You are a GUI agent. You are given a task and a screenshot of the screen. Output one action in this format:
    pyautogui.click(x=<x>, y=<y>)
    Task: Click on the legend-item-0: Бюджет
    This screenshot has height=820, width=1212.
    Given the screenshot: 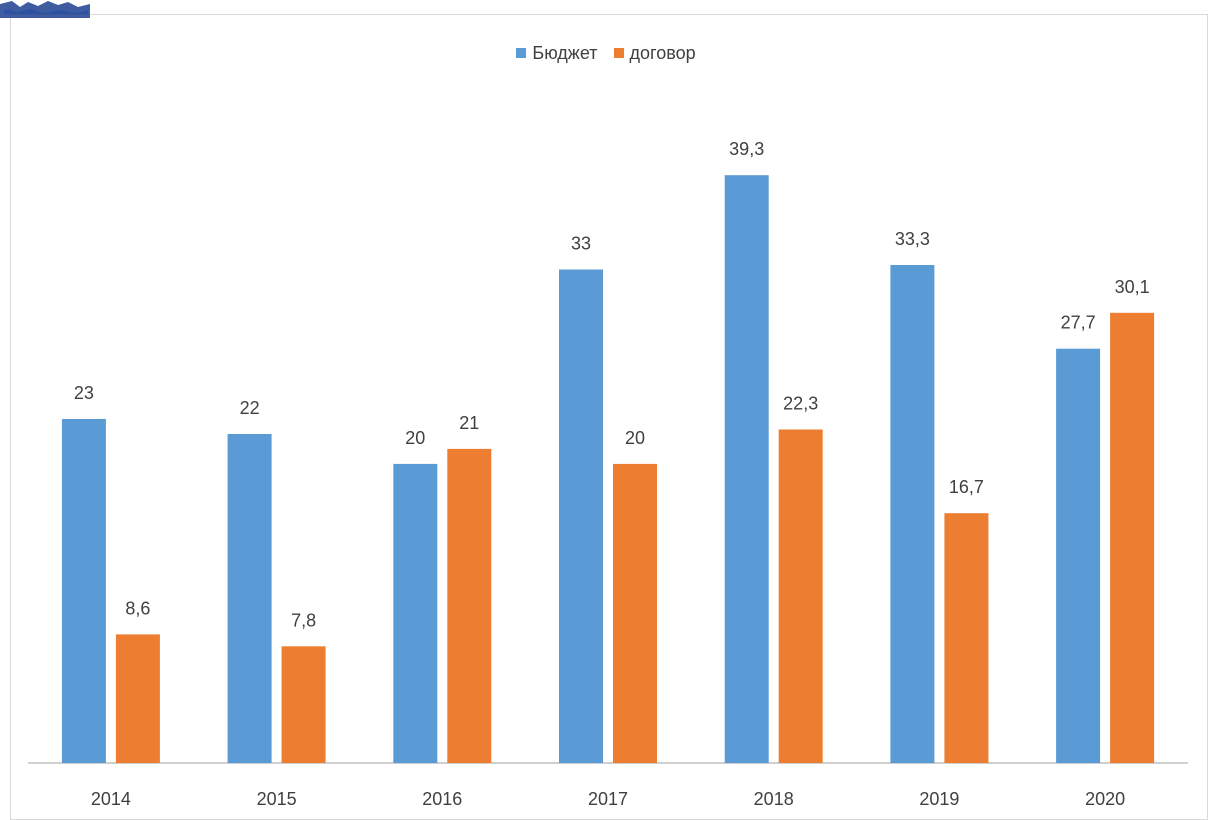 What is the action you would take?
    pyautogui.click(x=557, y=53)
    